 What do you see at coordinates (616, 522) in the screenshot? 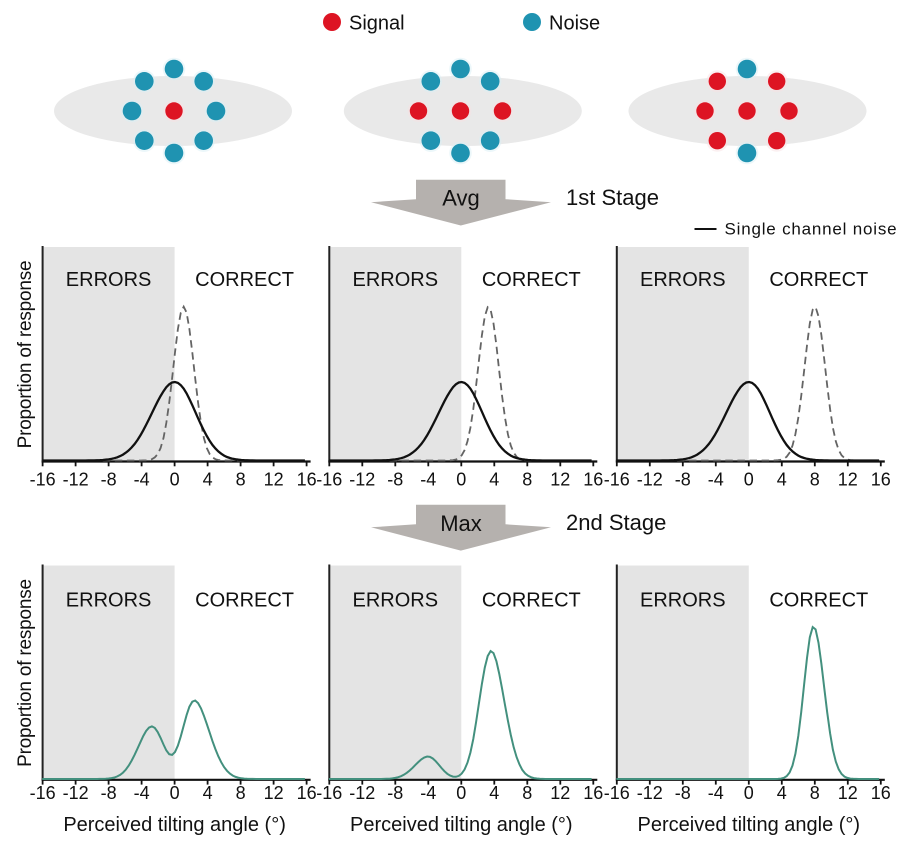
I see `svg-text: 2nd Stage` at bounding box center [616, 522].